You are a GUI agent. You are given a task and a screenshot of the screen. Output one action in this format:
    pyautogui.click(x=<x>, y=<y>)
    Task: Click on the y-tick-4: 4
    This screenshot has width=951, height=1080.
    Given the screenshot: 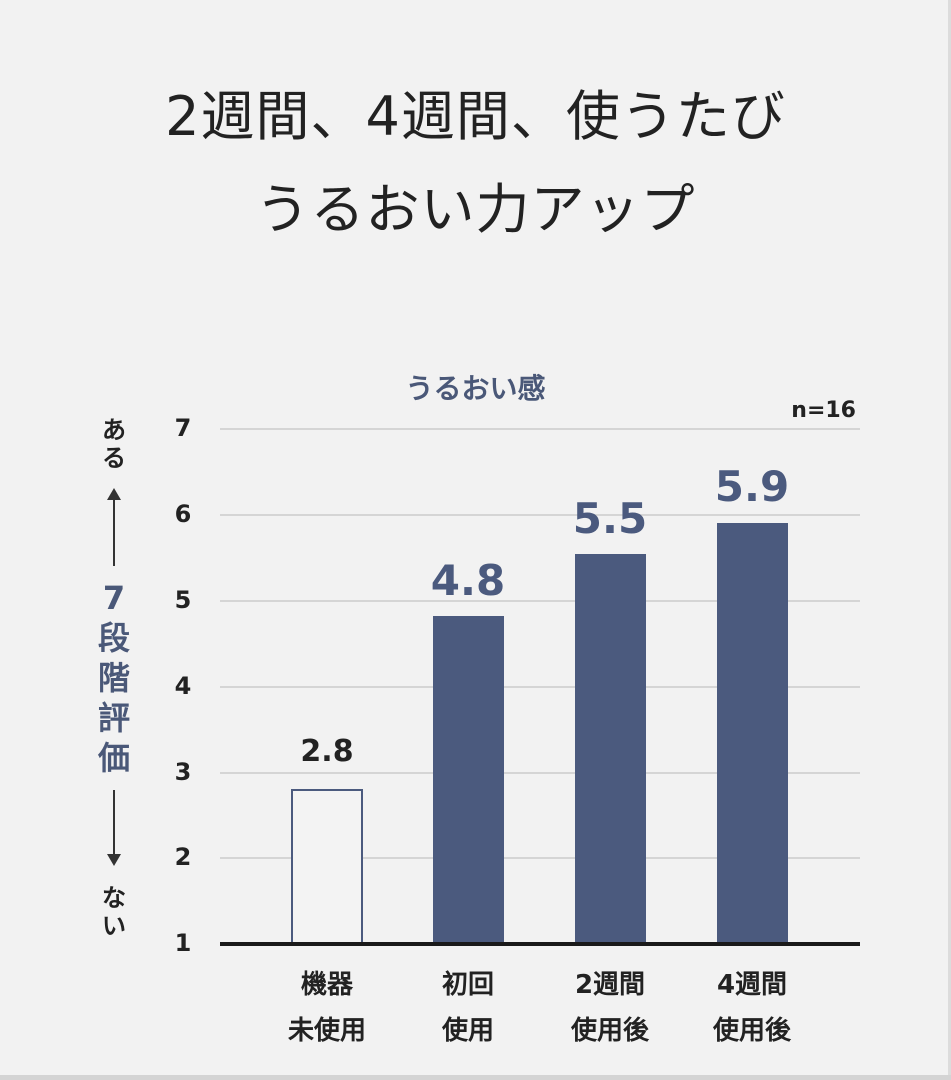 What is the action you would take?
    pyautogui.click(x=183, y=686)
    